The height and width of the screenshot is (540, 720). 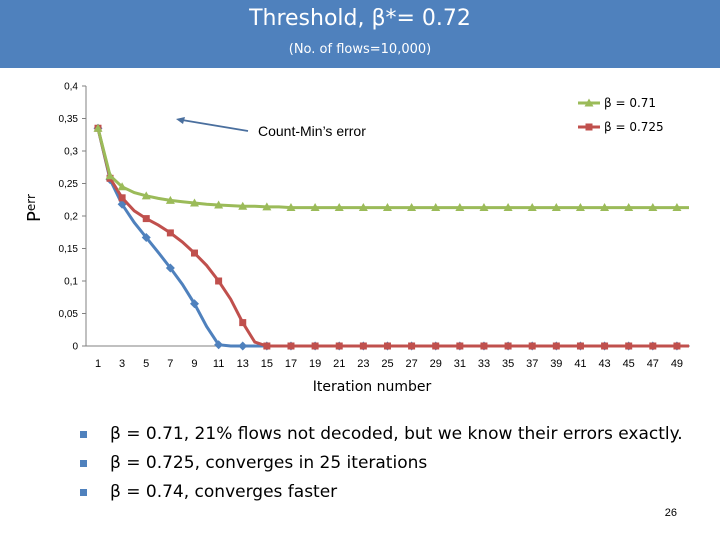 What do you see at coordinates (556, 364) in the screenshot?
I see `x-tick-label: 39` at bounding box center [556, 364].